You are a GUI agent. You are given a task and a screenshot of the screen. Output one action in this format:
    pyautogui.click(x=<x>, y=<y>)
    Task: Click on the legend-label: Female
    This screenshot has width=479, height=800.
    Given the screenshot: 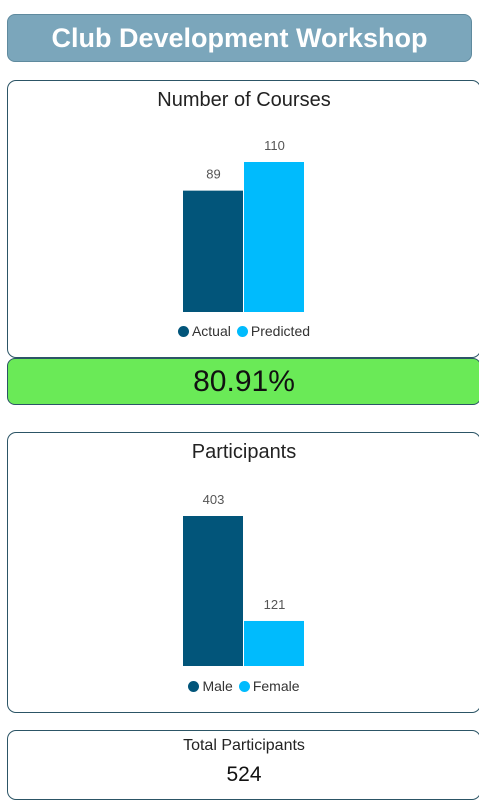 What is the action you would take?
    pyautogui.click(x=276, y=686)
    